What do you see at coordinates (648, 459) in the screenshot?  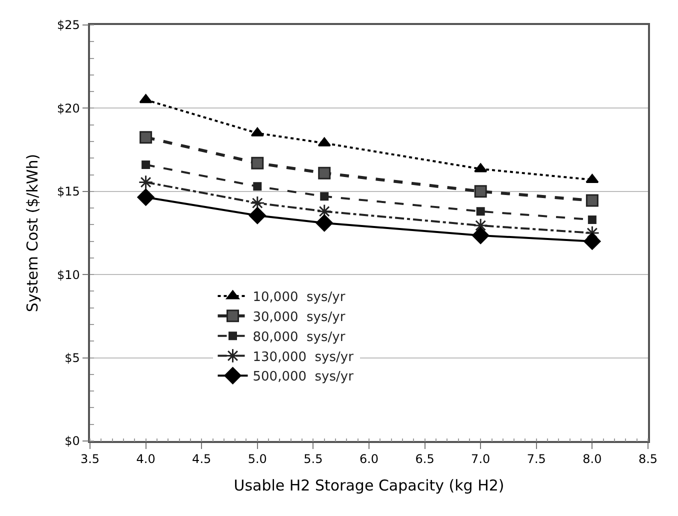 I see `x-tick-label: 8.5` at bounding box center [648, 459].